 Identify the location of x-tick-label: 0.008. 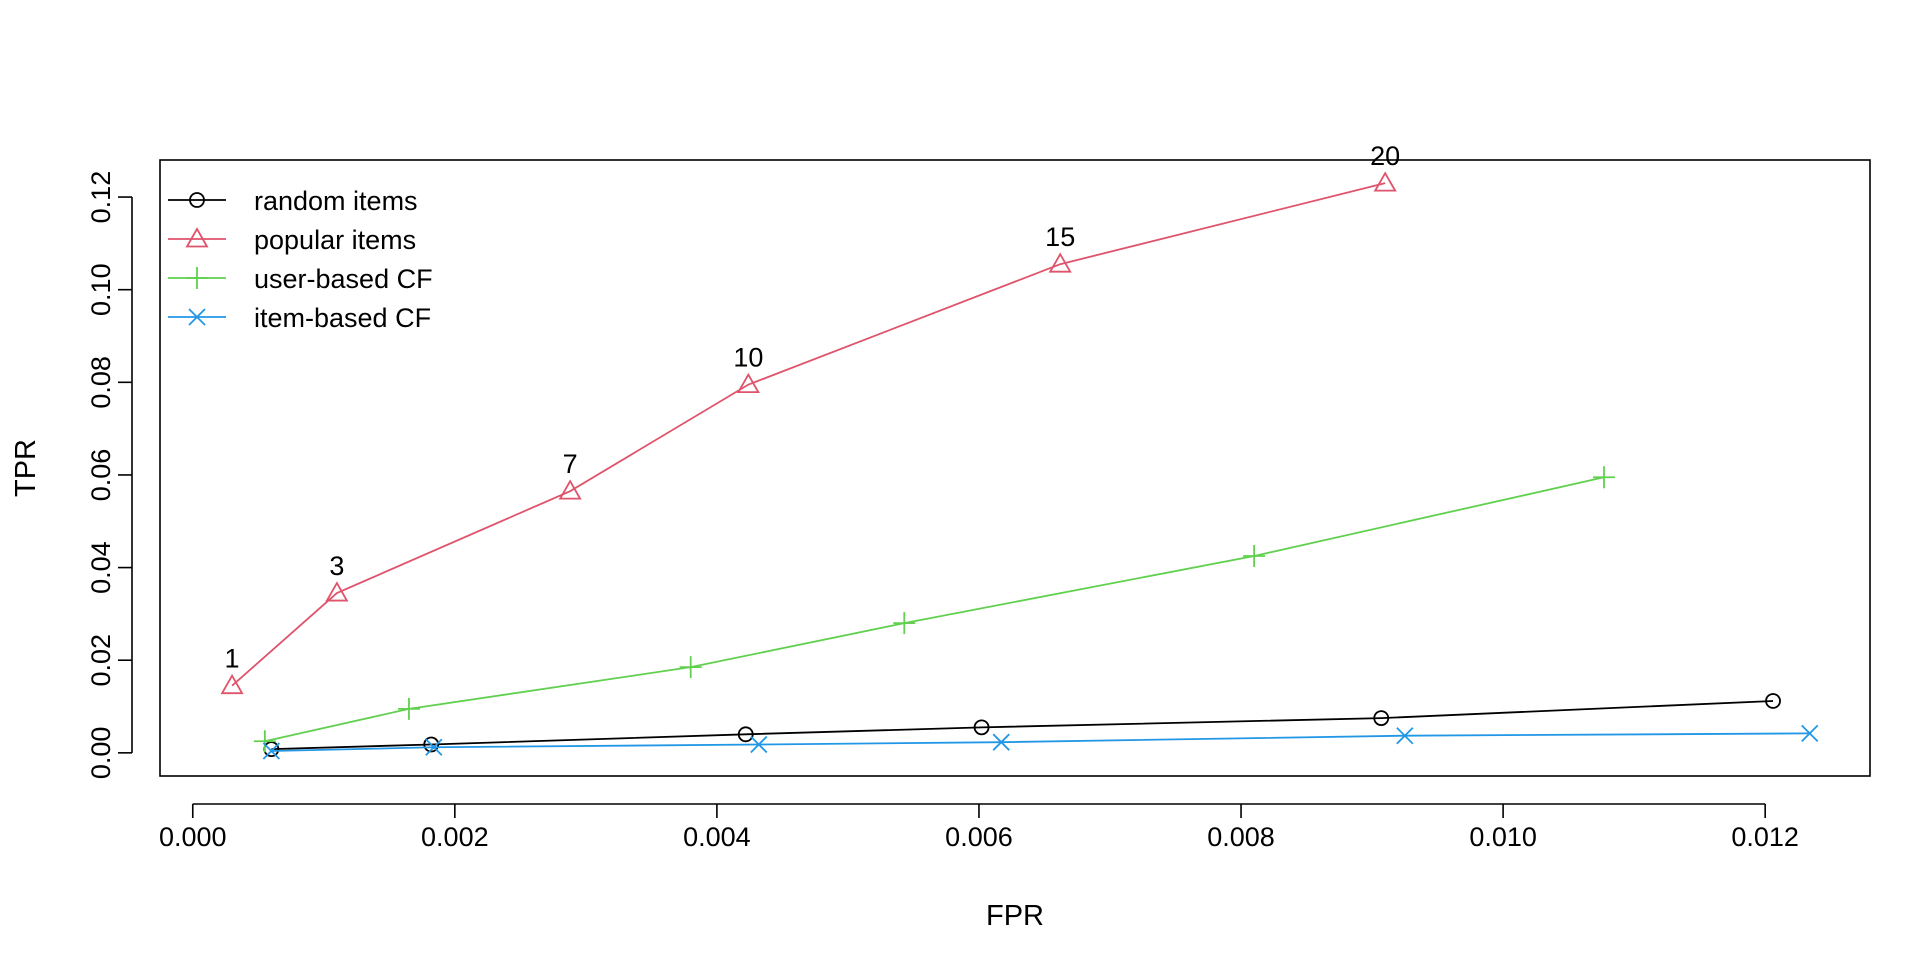
(1241, 837).